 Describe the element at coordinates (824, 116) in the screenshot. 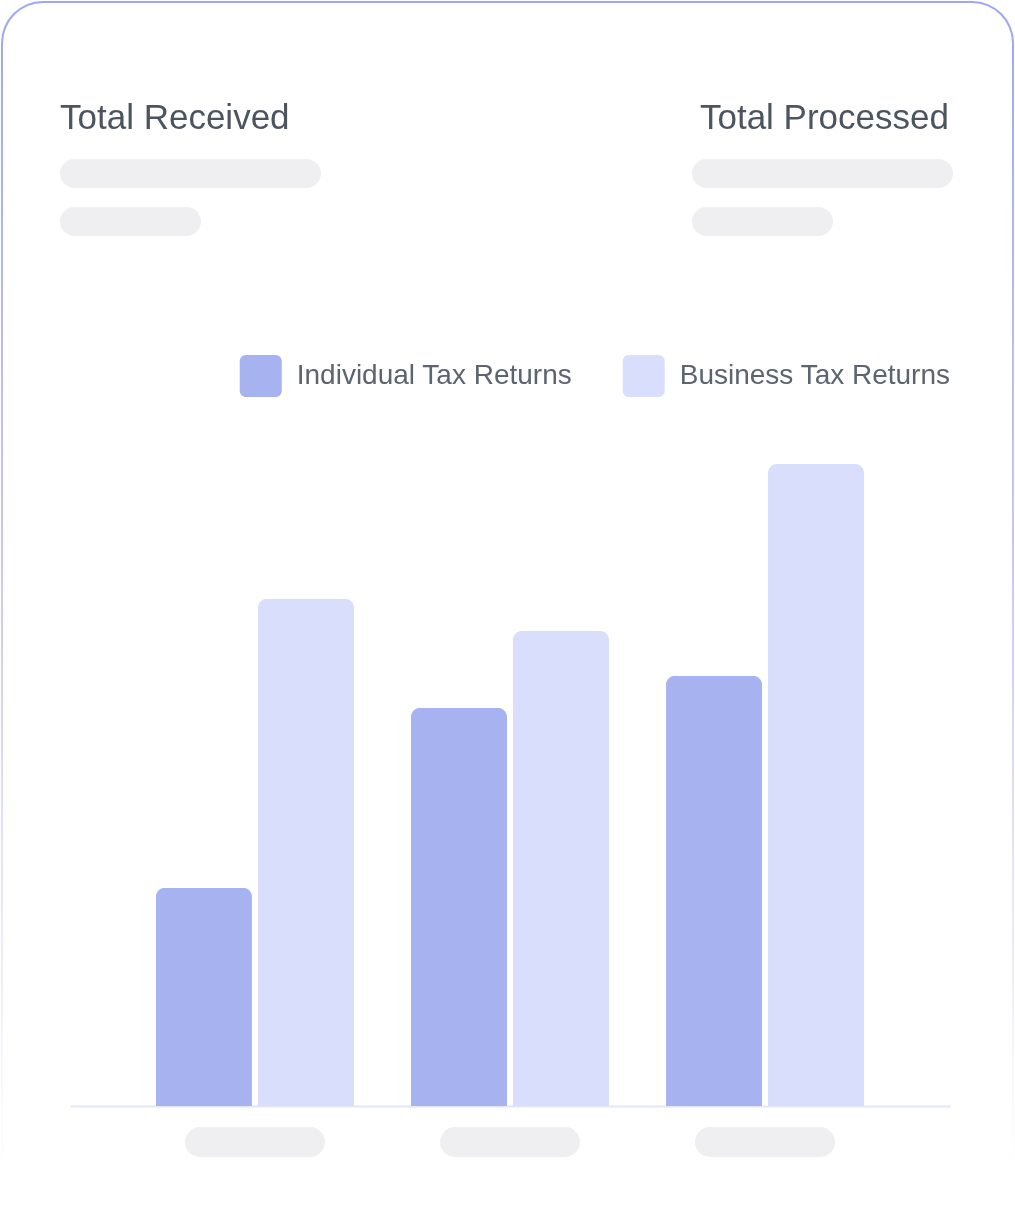

I see `text: Total Processed` at that location.